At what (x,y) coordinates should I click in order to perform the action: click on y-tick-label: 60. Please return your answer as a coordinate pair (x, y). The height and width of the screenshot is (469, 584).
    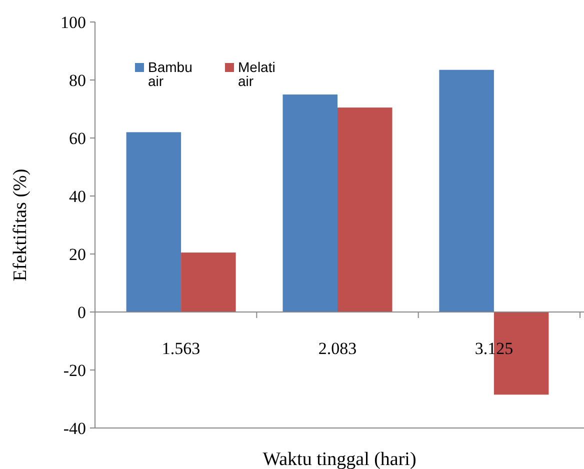
    Looking at the image, I should click on (77, 138).